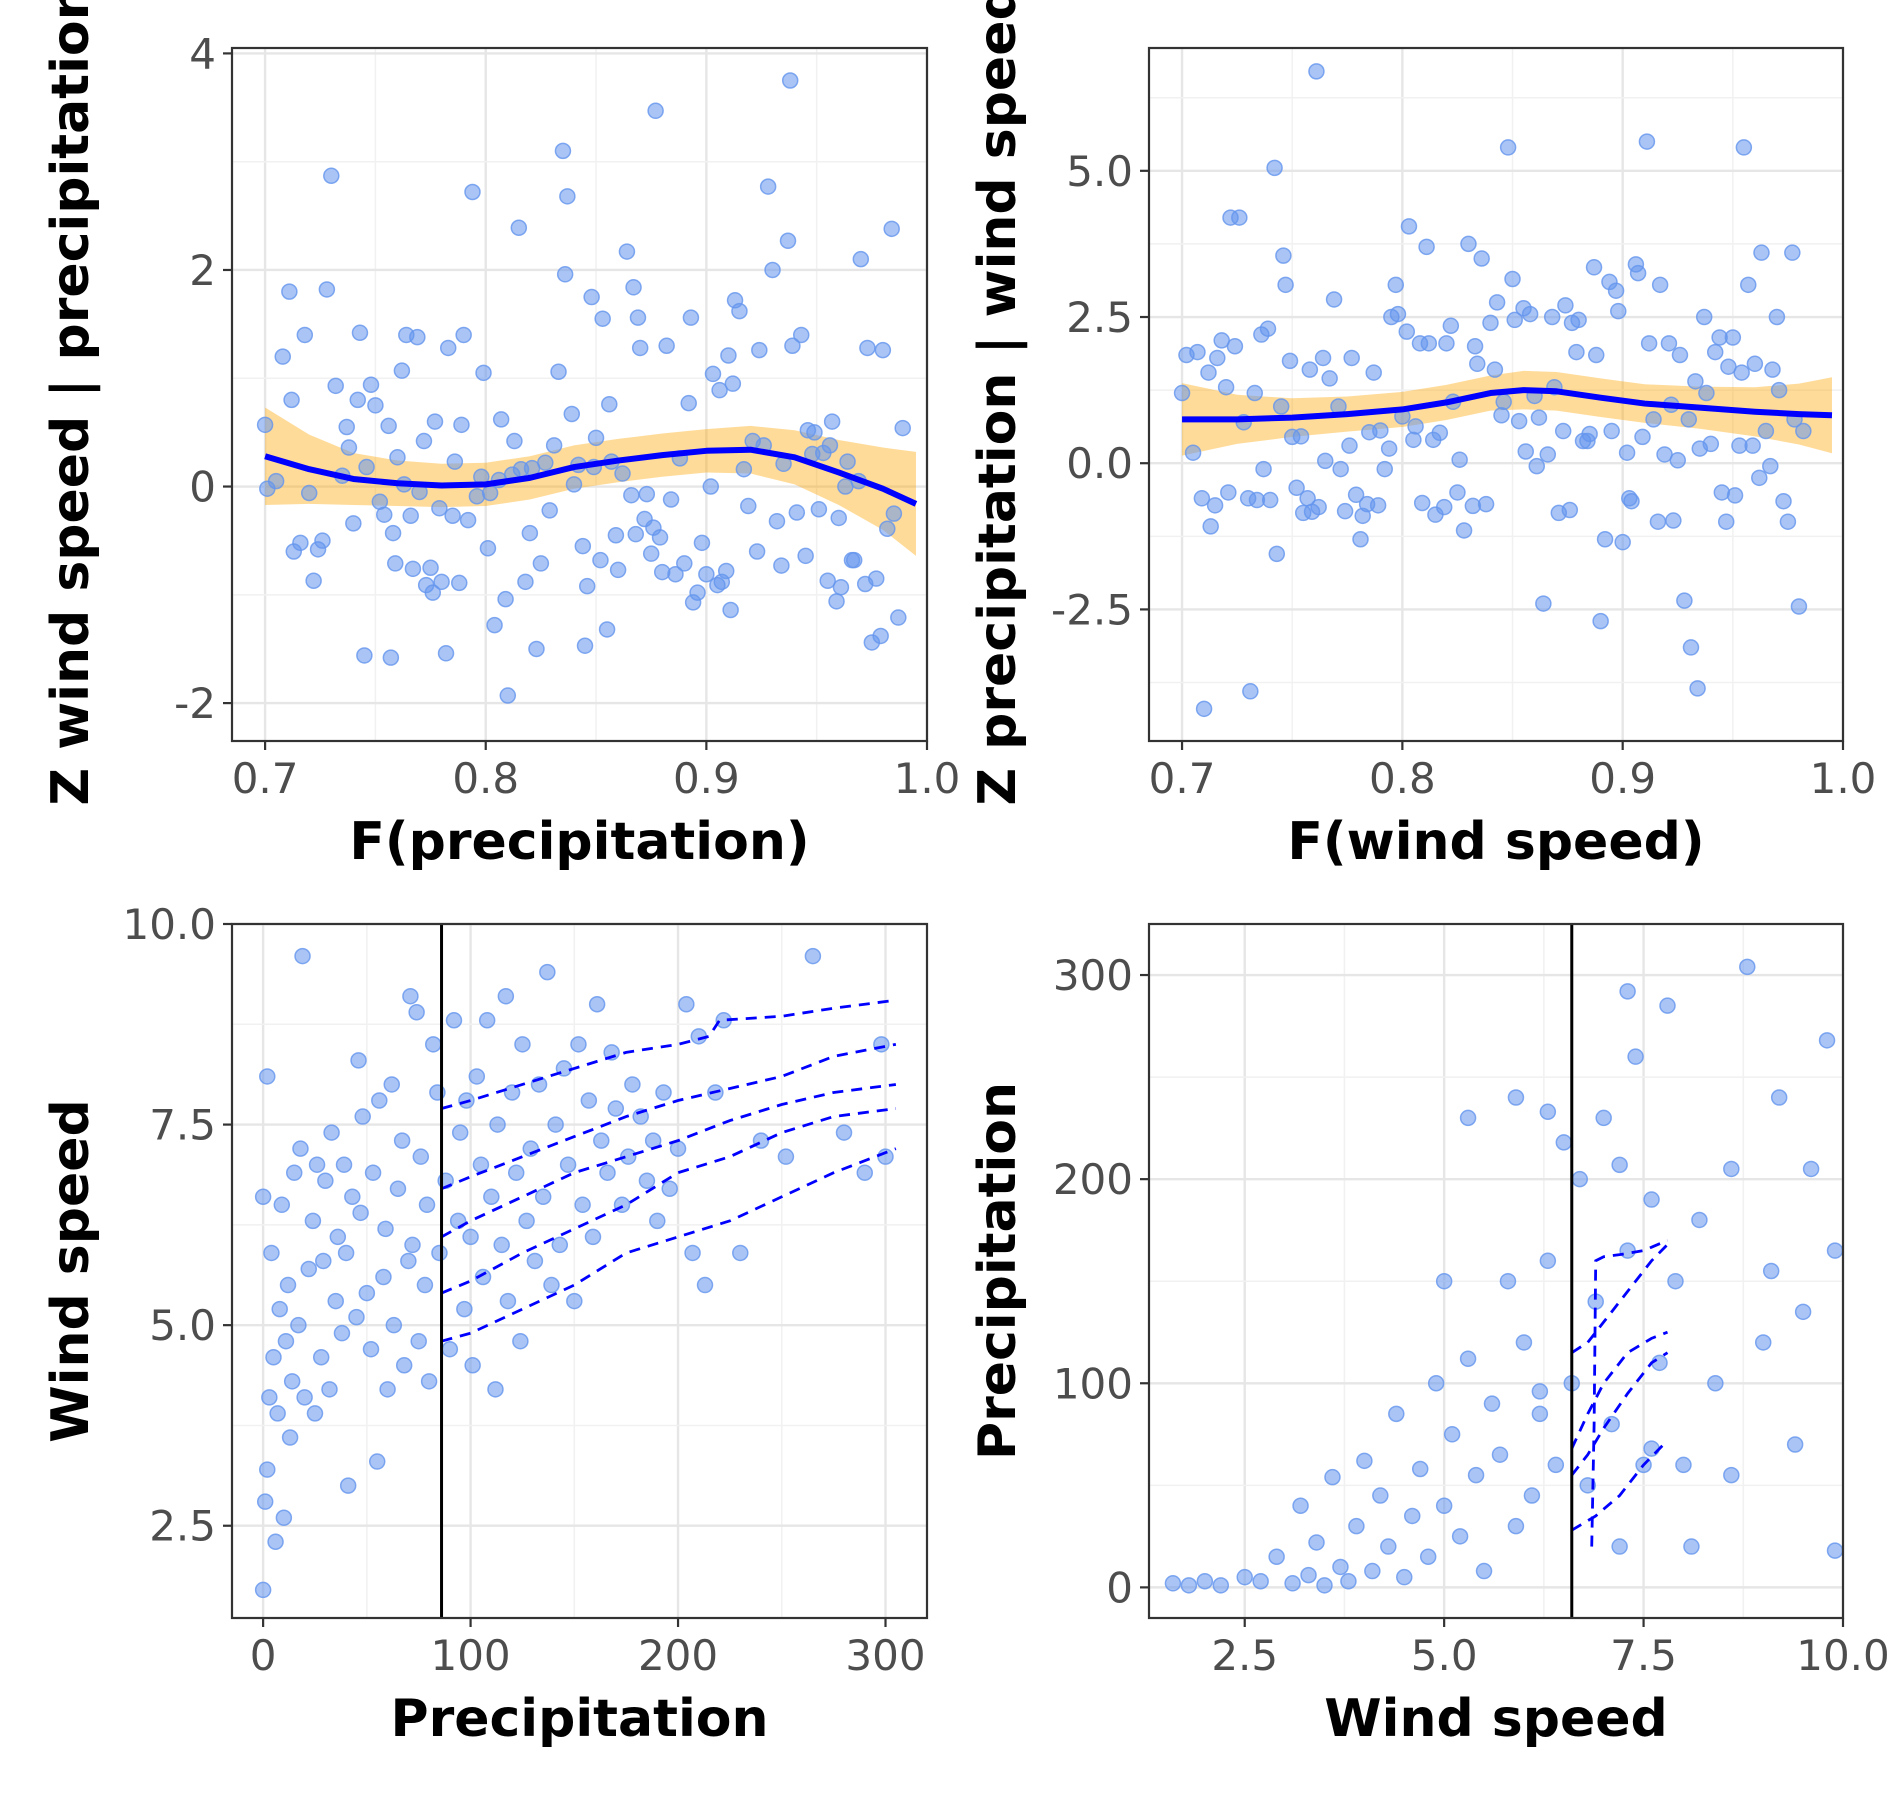  I want to click on x-tick-label: 5.0, so click(1444, 1655).